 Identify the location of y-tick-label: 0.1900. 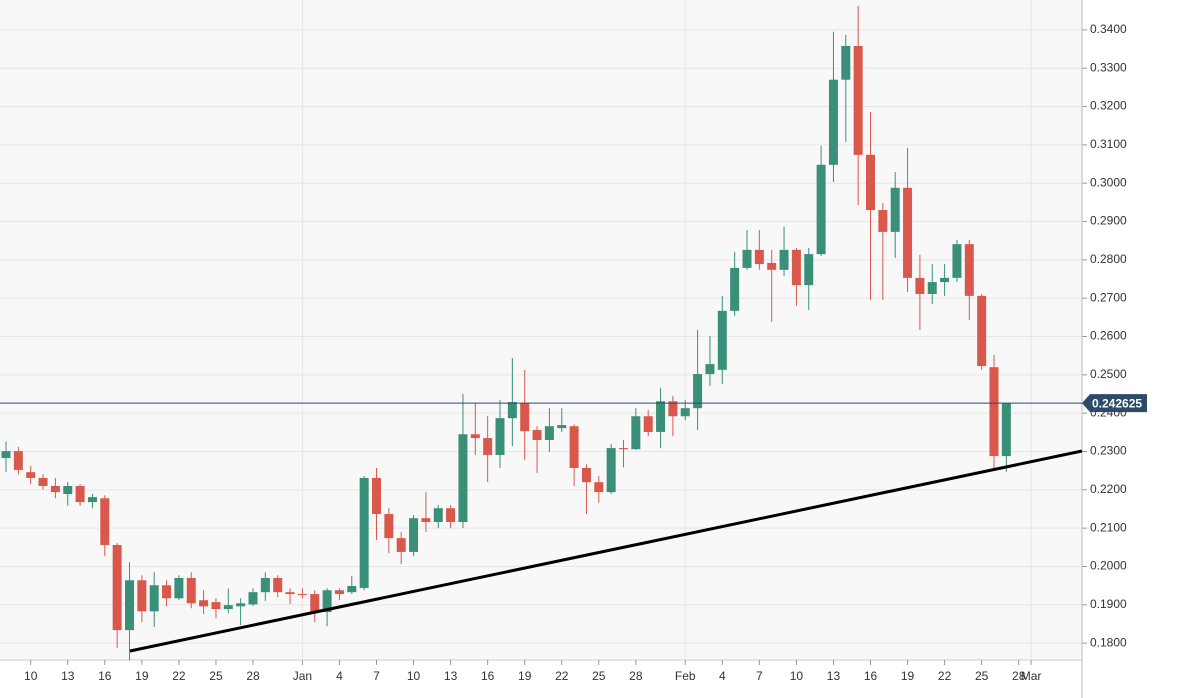
(1108, 604).